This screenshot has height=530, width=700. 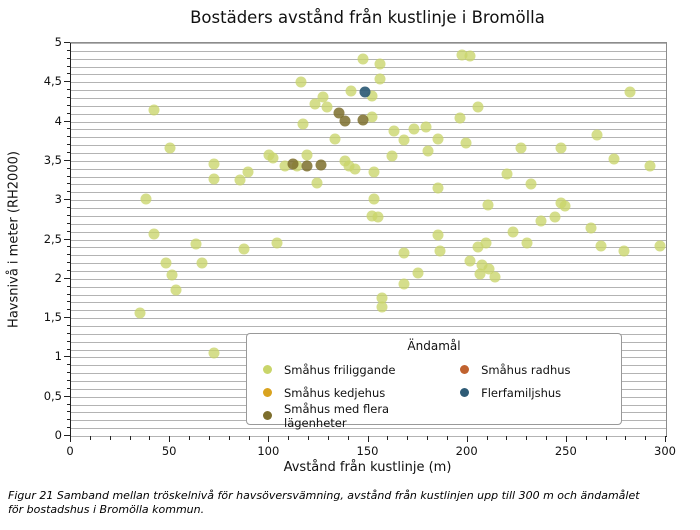 What do you see at coordinates (340, 369) in the screenshot?
I see `legend-item-label: Småhus friliggande` at bounding box center [340, 369].